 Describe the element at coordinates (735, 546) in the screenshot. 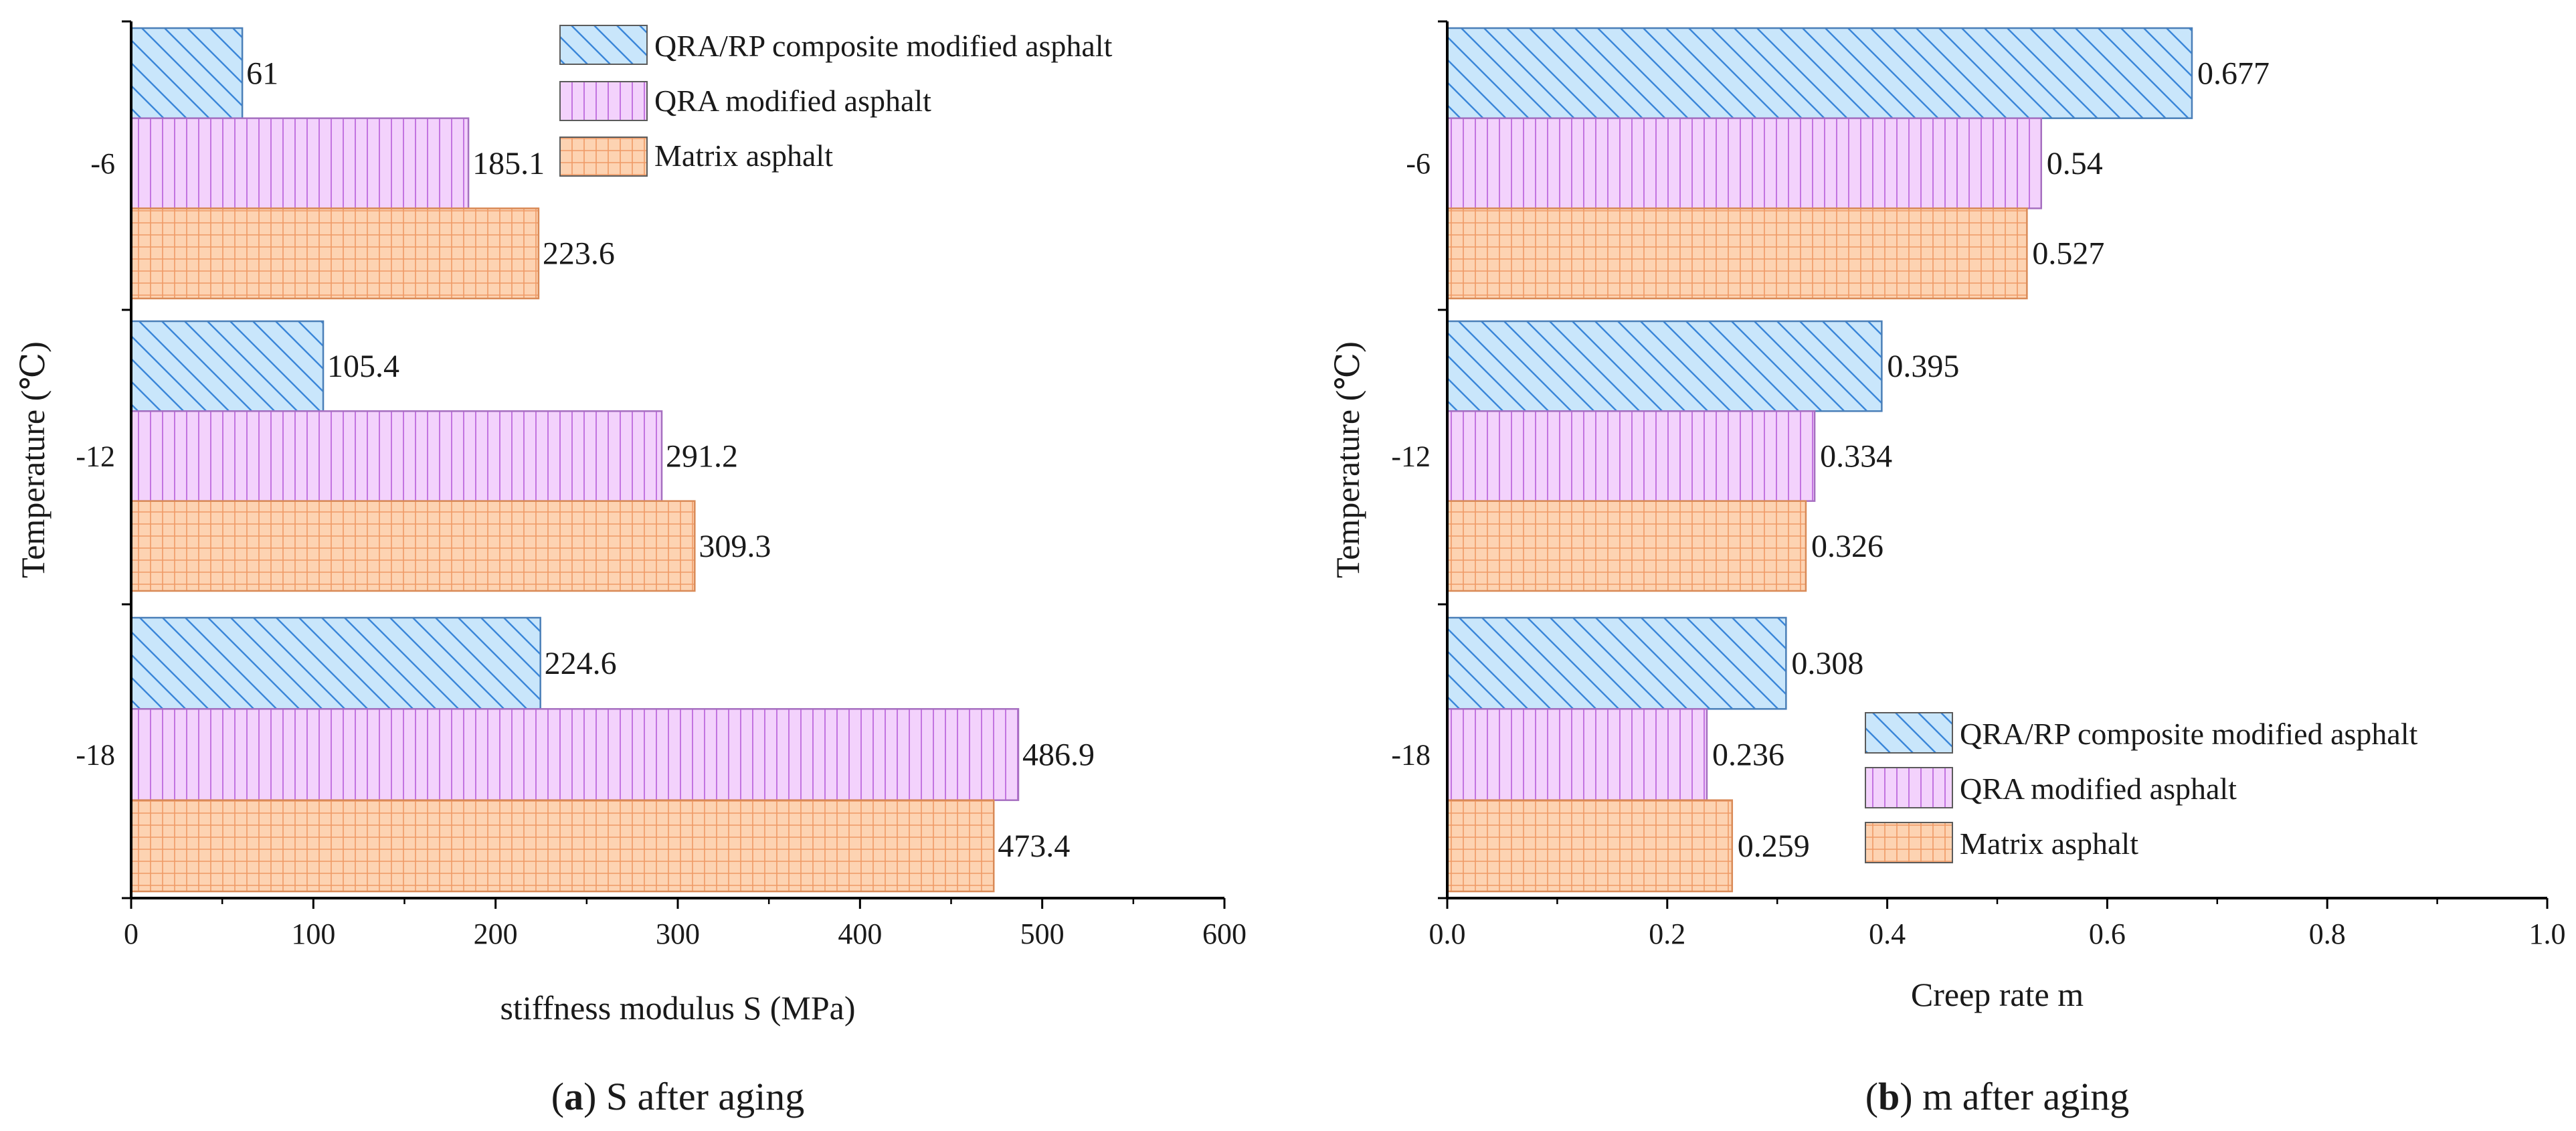

I see `panel-a-value-label-matrix-minus12: 309.3` at that location.